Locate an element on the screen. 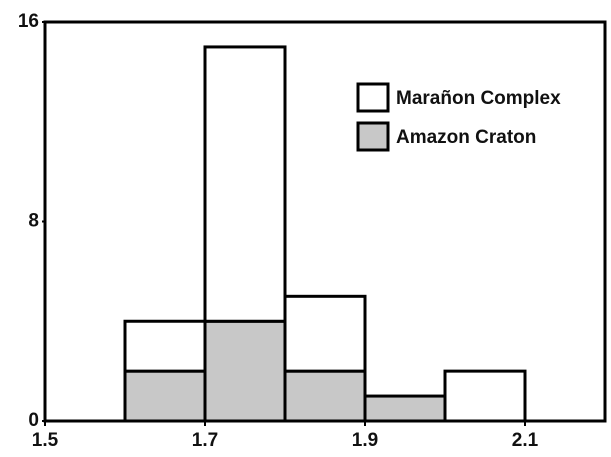  legend-label: Amazon Craton is located at coordinates (466, 137).